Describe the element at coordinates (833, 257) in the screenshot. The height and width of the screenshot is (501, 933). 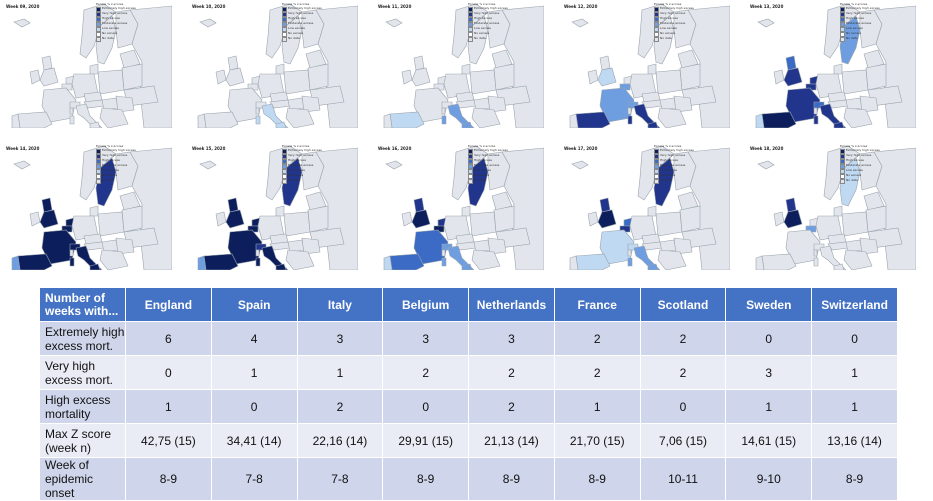
I see `country-italy` at that location.